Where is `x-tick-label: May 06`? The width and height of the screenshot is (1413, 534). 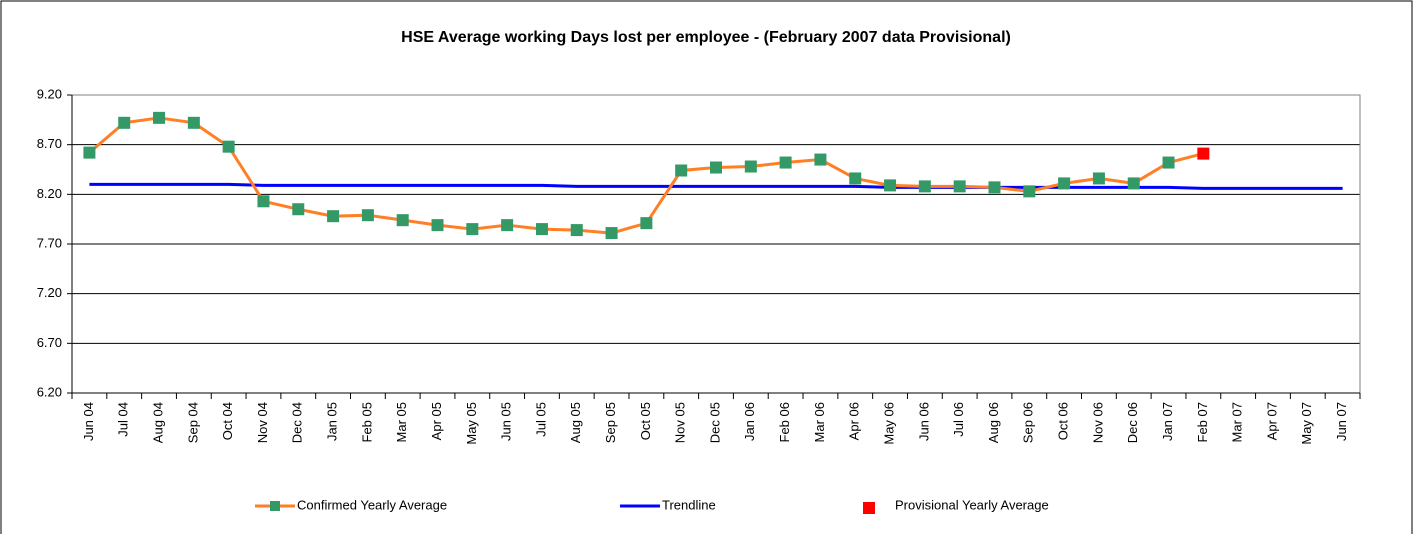 x-tick-label: May 06 is located at coordinates (888, 423).